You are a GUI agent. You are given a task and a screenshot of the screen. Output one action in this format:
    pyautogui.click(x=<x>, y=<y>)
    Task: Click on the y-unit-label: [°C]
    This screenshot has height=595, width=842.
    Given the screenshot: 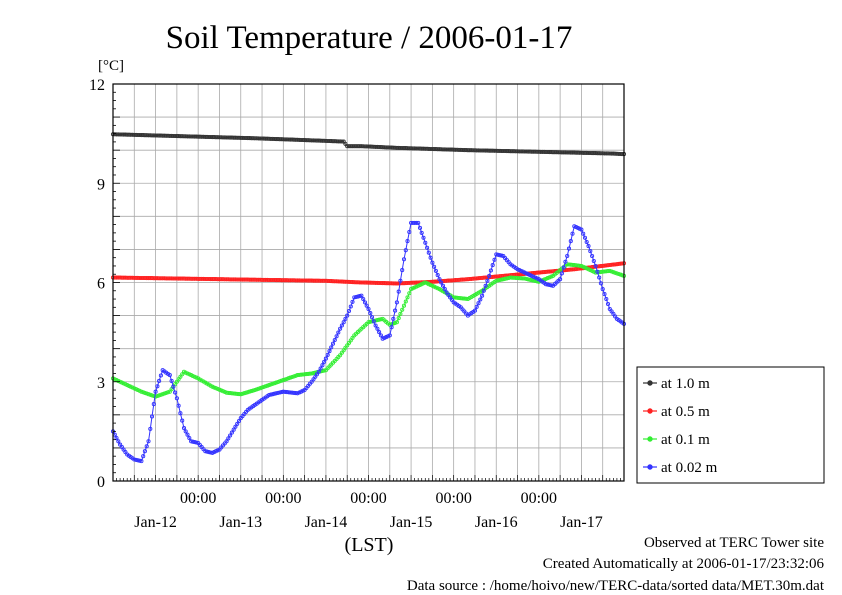 What is the action you would take?
    pyautogui.click(x=111, y=66)
    